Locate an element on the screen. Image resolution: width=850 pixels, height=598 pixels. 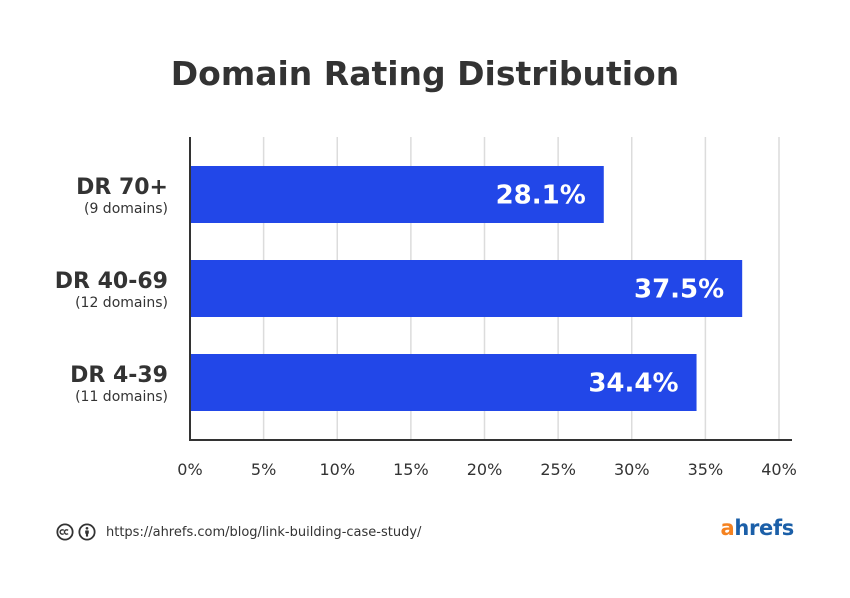
x-tick-label: 30% is located at coordinates (632, 469).